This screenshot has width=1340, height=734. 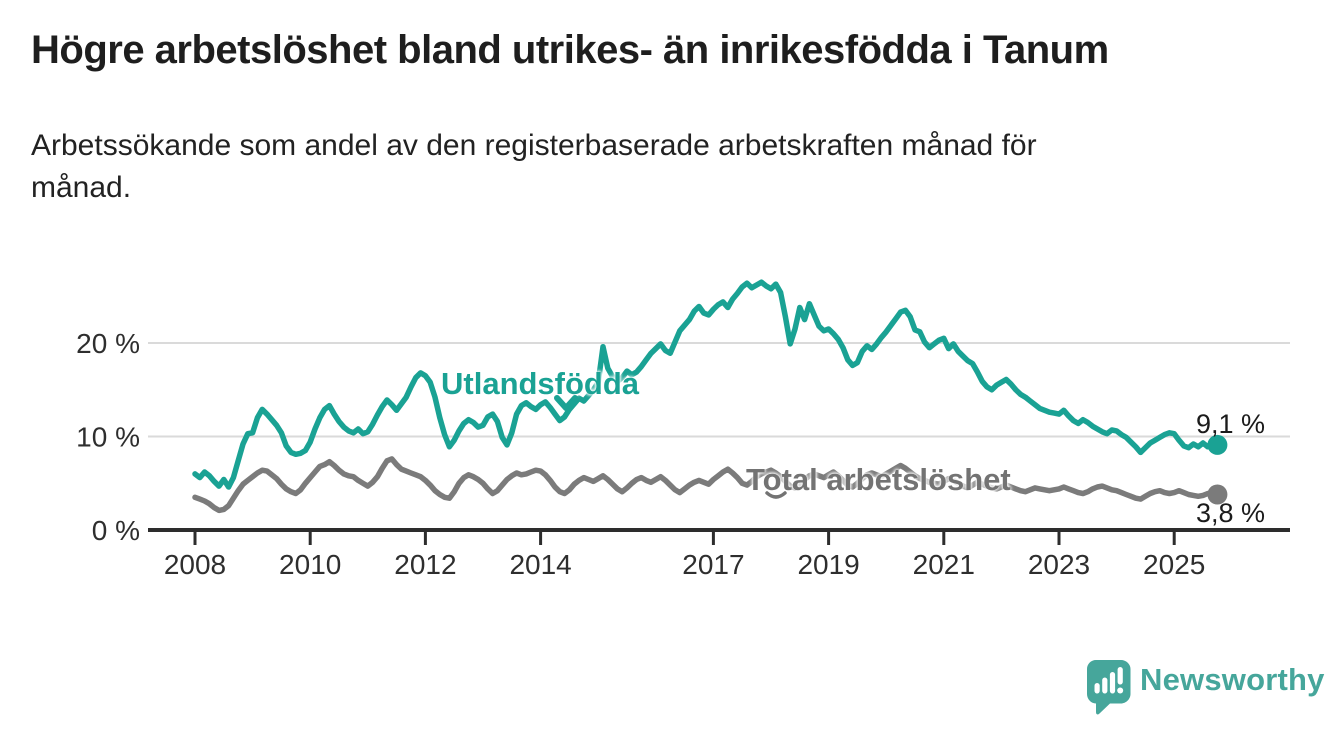 I want to click on y-tick-label: 20 %, so click(x=108, y=343).